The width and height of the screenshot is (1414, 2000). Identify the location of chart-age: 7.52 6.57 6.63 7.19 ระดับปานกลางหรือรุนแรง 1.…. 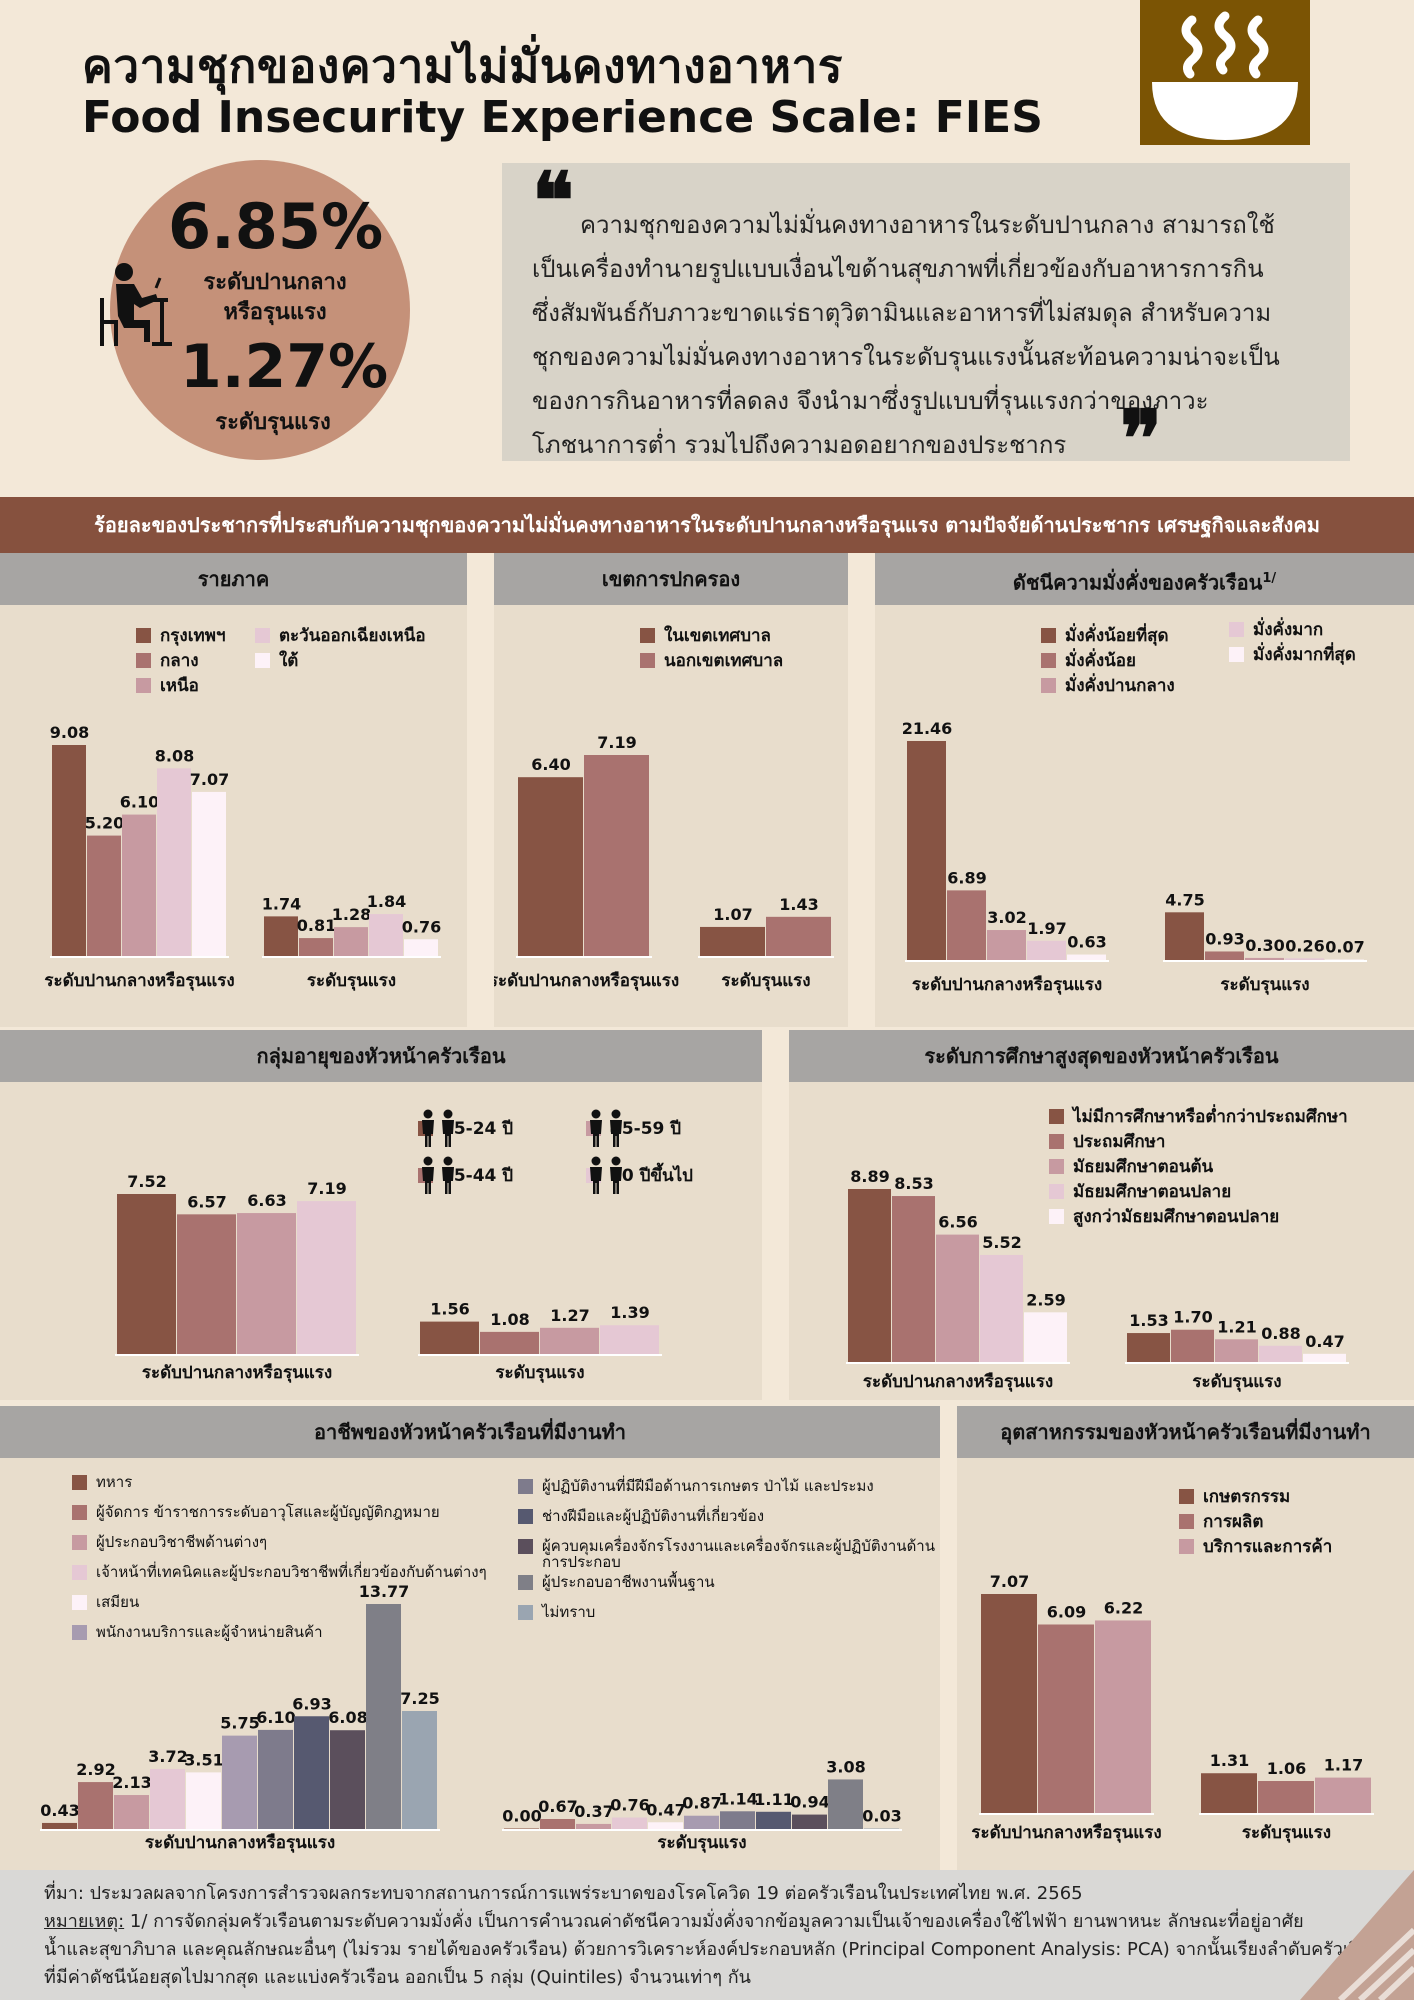
(388, 1277).